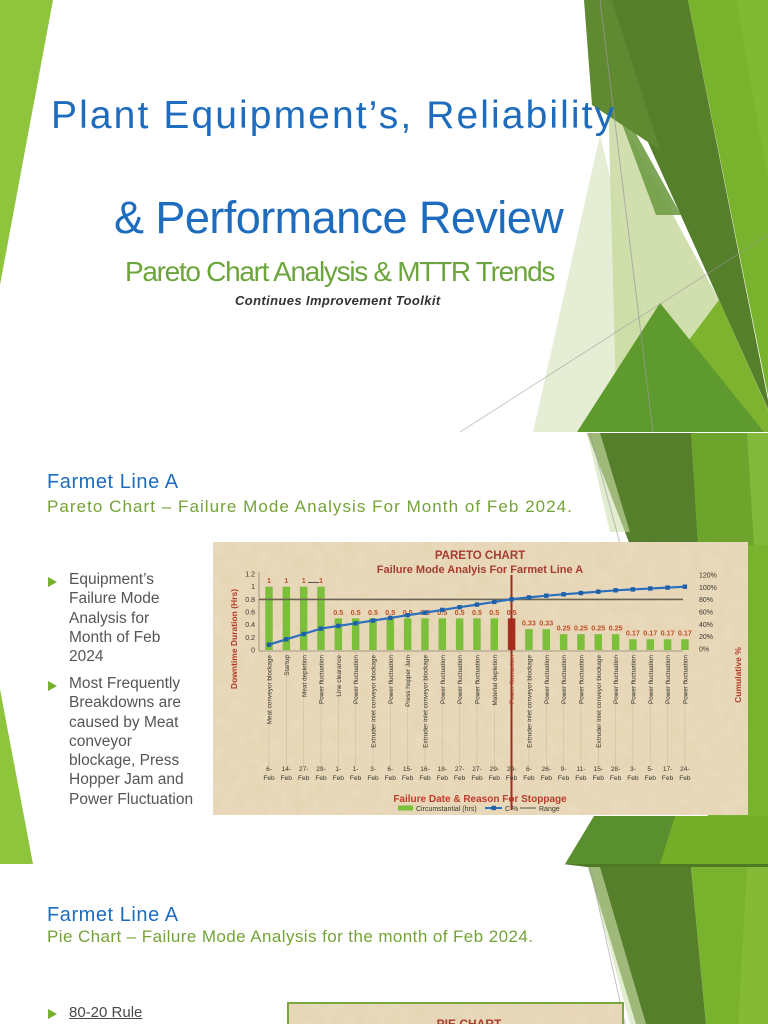 The image size is (768, 1024). What do you see at coordinates (480, 556) in the screenshot?
I see `svg-text: PARETO CHART` at bounding box center [480, 556].